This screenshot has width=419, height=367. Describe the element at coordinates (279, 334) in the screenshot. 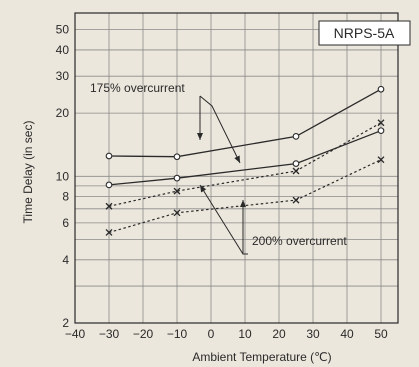

I see `x-tick-label: 20` at that location.